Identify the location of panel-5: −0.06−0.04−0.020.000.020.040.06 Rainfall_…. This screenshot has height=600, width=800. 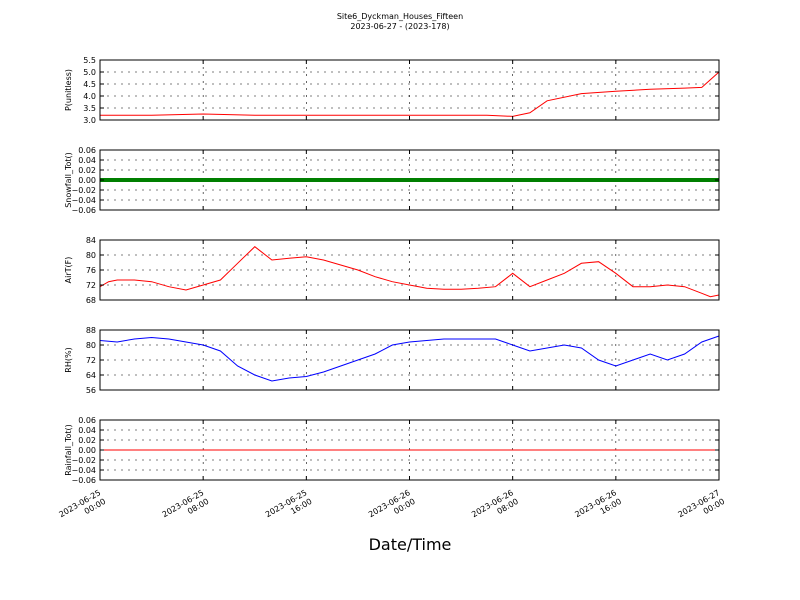
(392, 450).